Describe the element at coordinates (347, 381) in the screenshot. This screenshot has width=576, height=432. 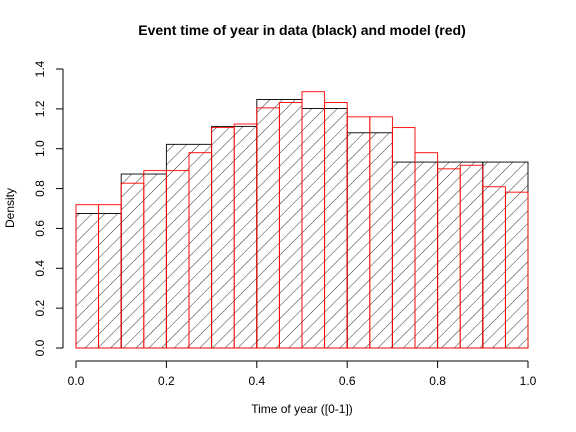
I see `x-tick-label: 0.6` at that location.